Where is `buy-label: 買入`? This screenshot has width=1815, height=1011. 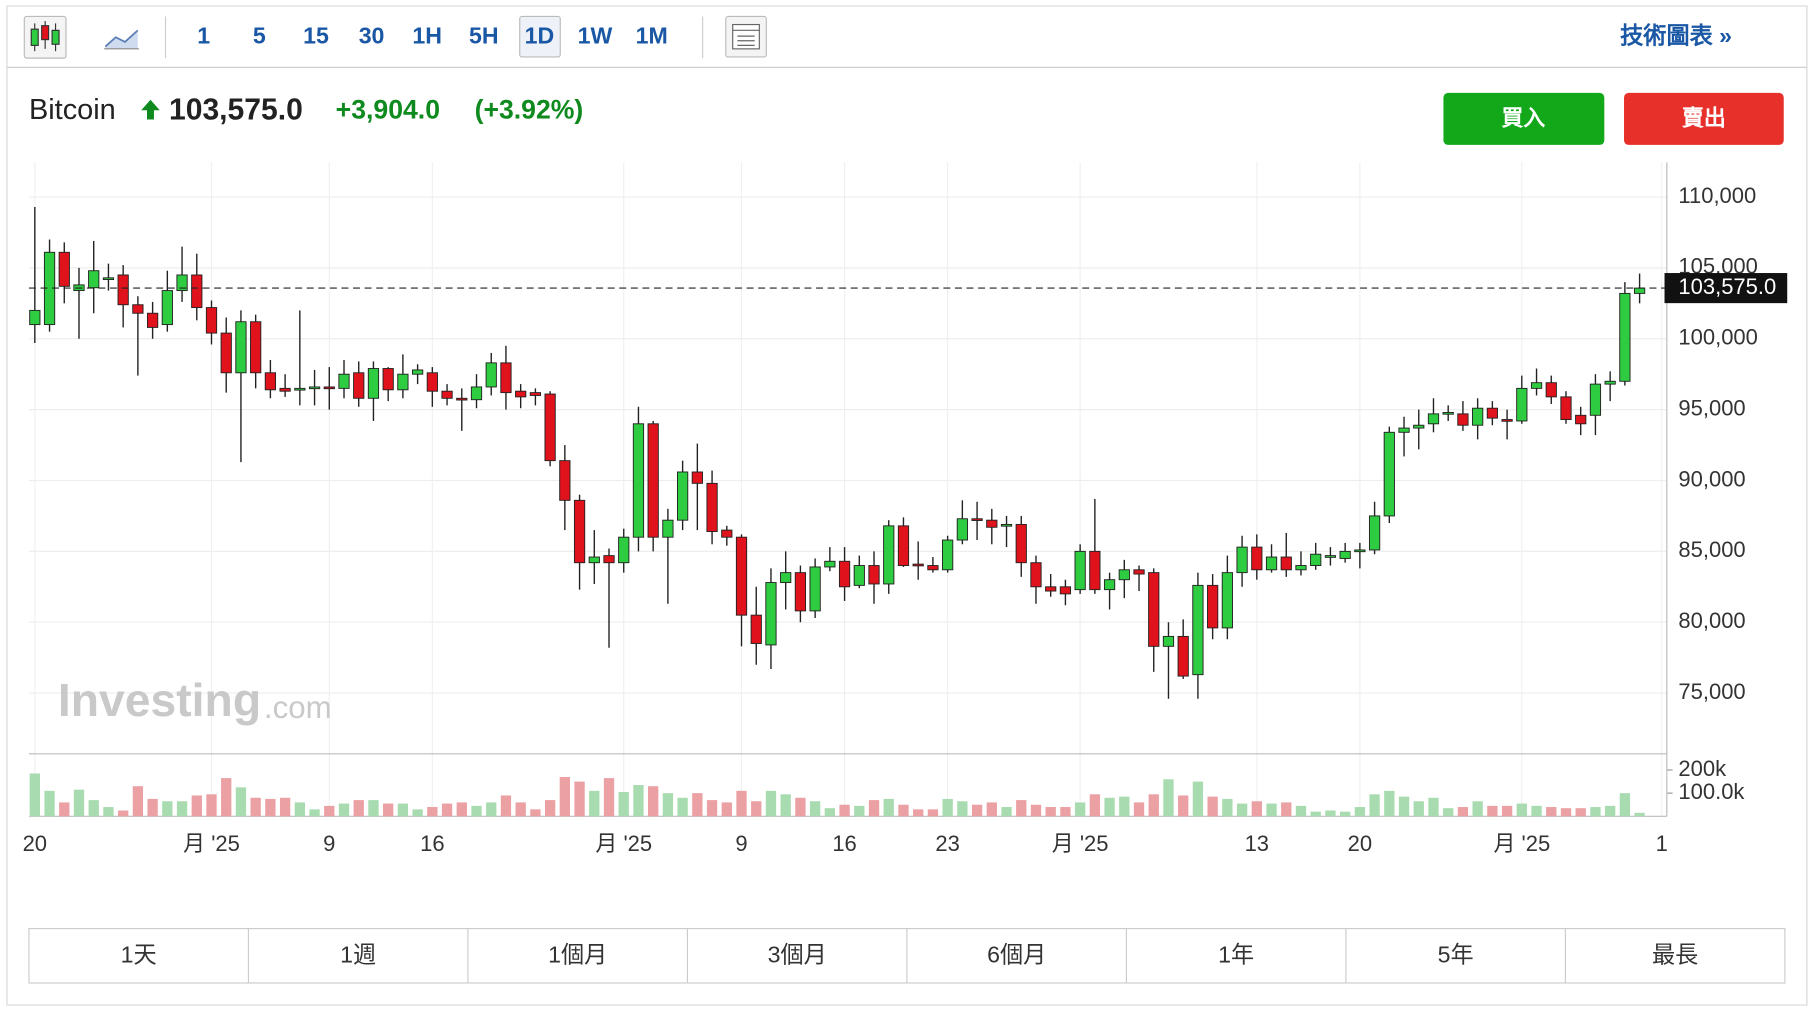 buy-label: 買入 is located at coordinates (1523, 117).